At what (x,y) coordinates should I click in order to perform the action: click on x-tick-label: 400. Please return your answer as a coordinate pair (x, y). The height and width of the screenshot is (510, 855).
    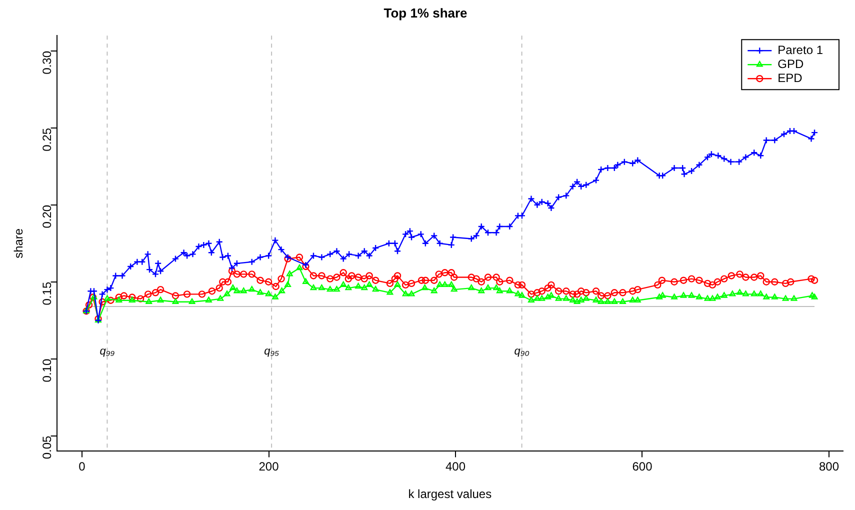
    Looking at the image, I should click on (455, 467).